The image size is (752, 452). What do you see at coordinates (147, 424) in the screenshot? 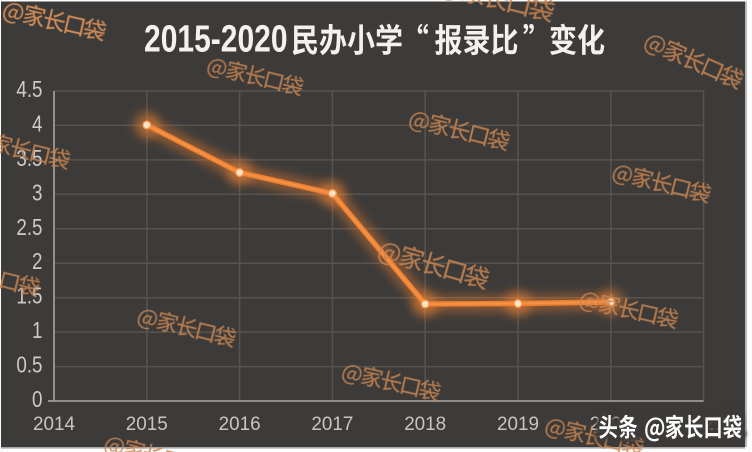
I see `svg-text: 2015` at bounding box center [147, 424].